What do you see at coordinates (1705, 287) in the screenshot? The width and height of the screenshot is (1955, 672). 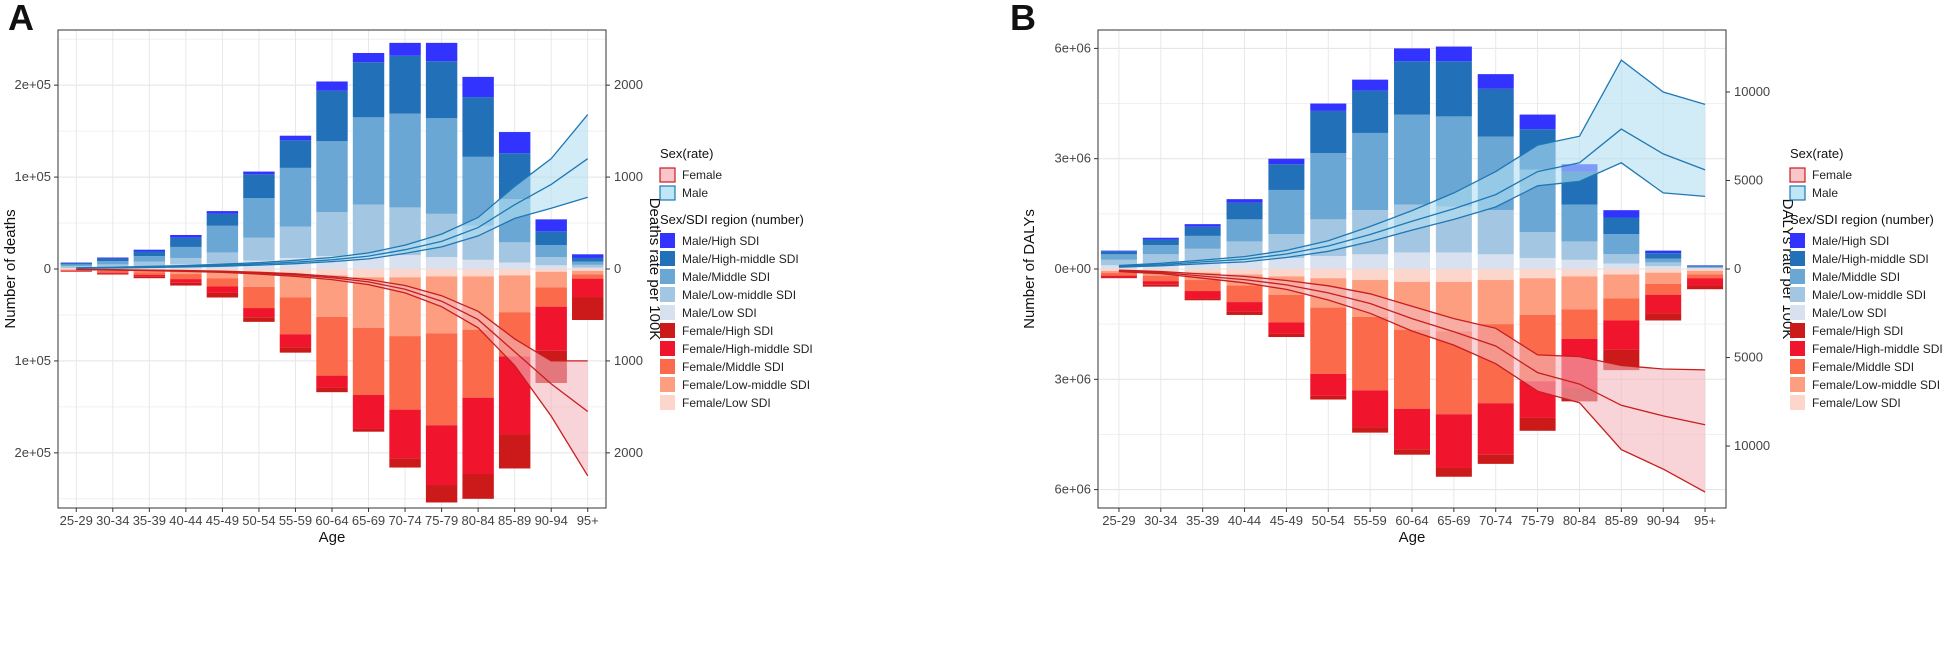 I see `bar-female-high-sdi-95+` at bounding box center [1705, 287].